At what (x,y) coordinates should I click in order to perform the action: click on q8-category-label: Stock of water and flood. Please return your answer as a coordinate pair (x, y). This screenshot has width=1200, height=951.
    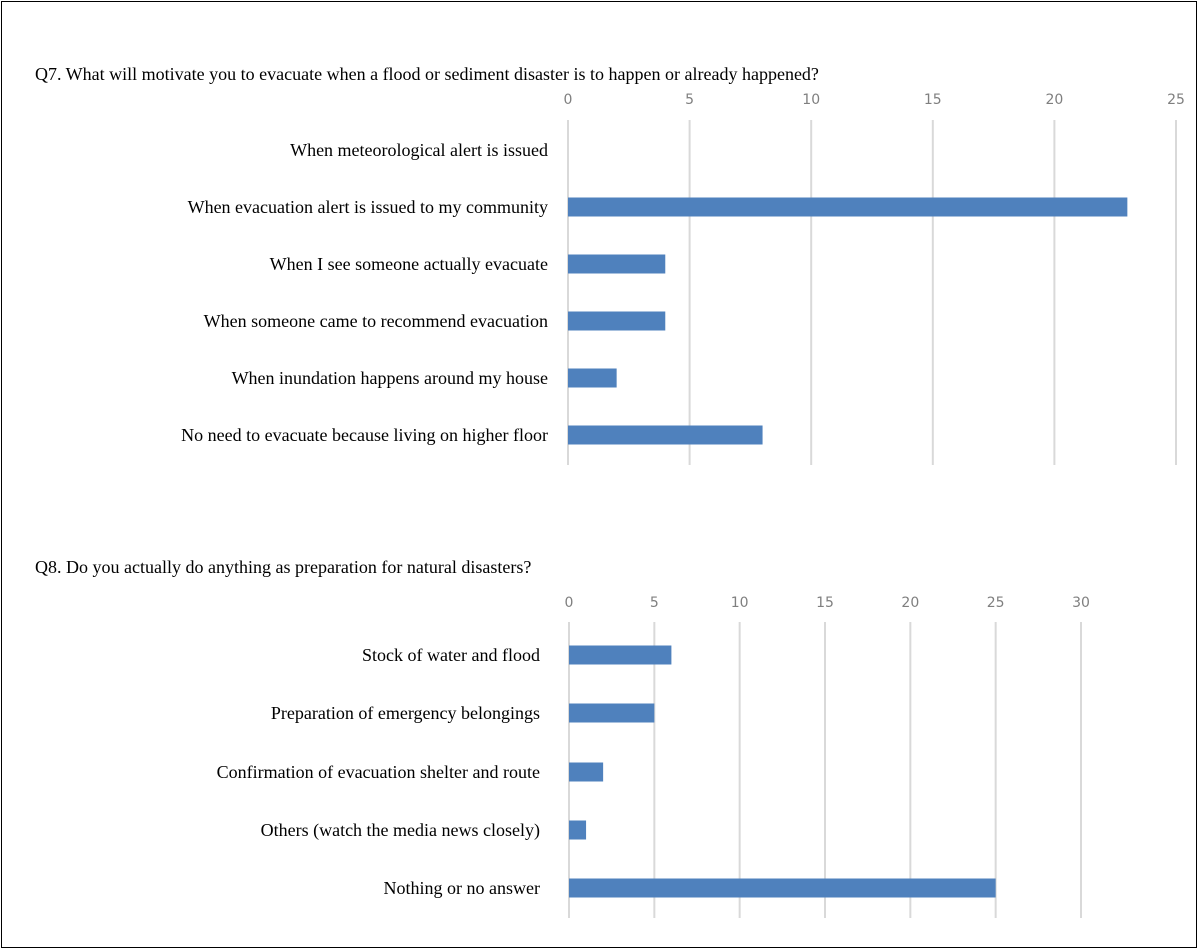
    Looking at the image, I should click on (451, 655).